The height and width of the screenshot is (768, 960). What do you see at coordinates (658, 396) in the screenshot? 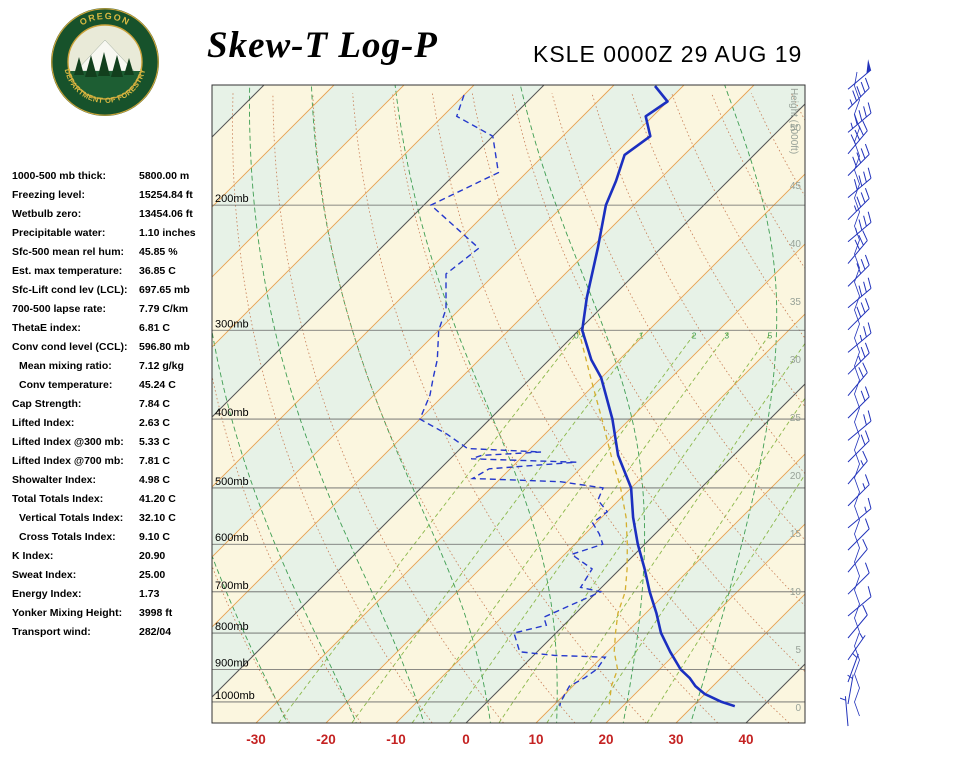
I see `temperature-trace` at bounding box center [658, 396].